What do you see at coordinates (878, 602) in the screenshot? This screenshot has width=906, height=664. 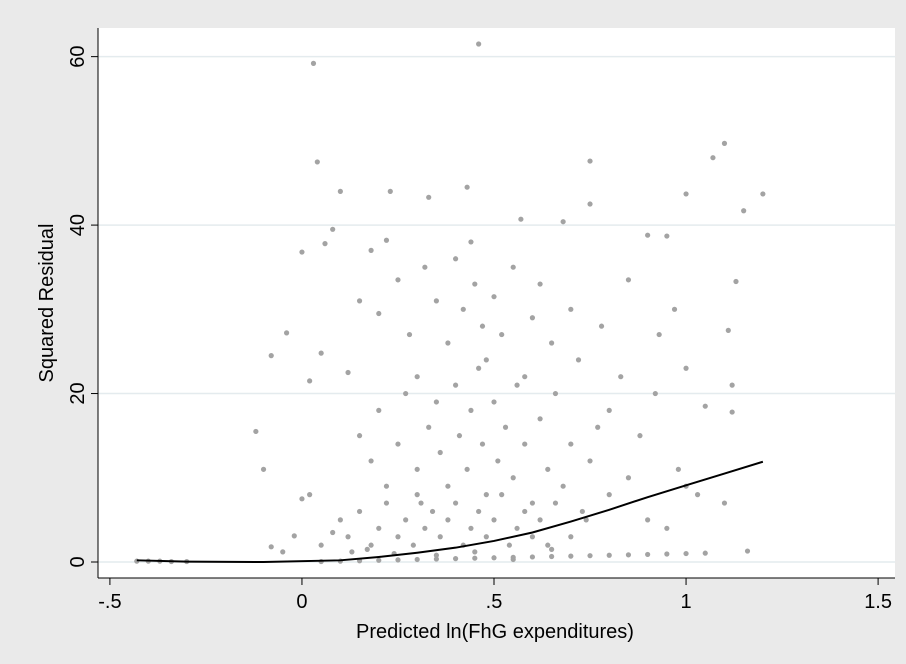 I see `x-tick-label: 1.5` at bounding box center [878, 602].